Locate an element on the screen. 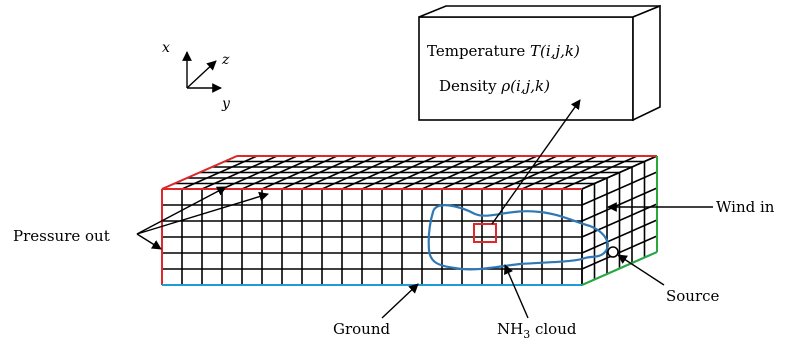 This screenshot has height=347, width=795. cell-properties-box is located at coordinates (539, 63).